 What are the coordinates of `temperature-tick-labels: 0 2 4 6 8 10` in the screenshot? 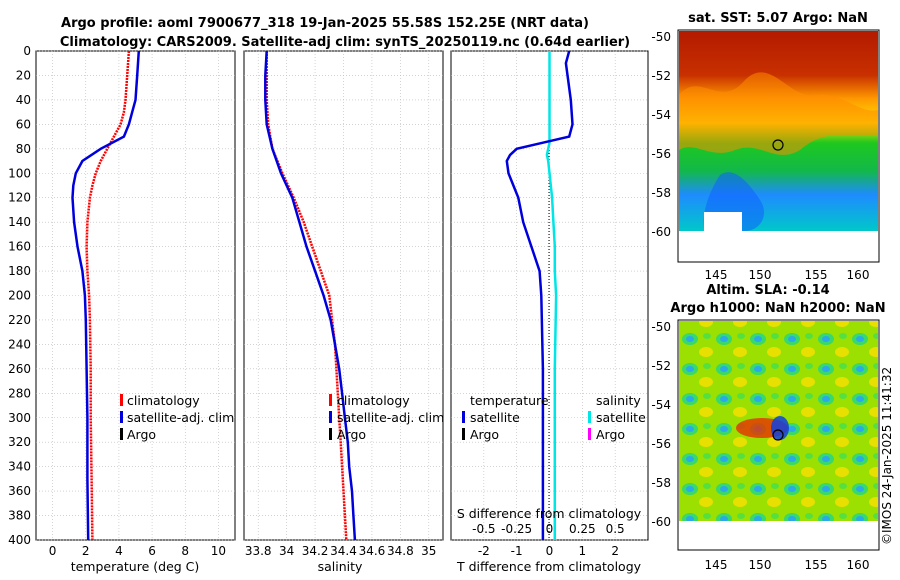 It's located at (137, 551).